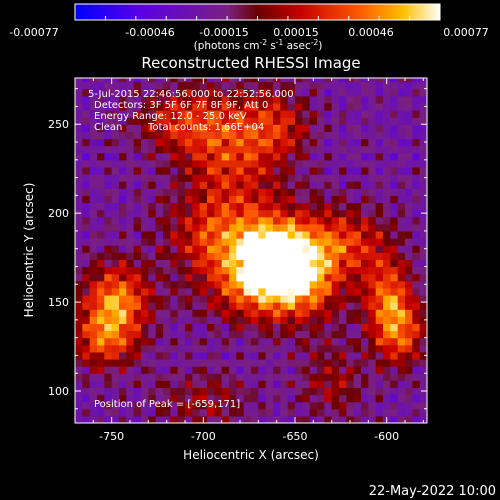  Describe the element at coordinates (432, 491) in the screenshot. I see `footer-timestamp: 22-May-2022 10:00` at that location.